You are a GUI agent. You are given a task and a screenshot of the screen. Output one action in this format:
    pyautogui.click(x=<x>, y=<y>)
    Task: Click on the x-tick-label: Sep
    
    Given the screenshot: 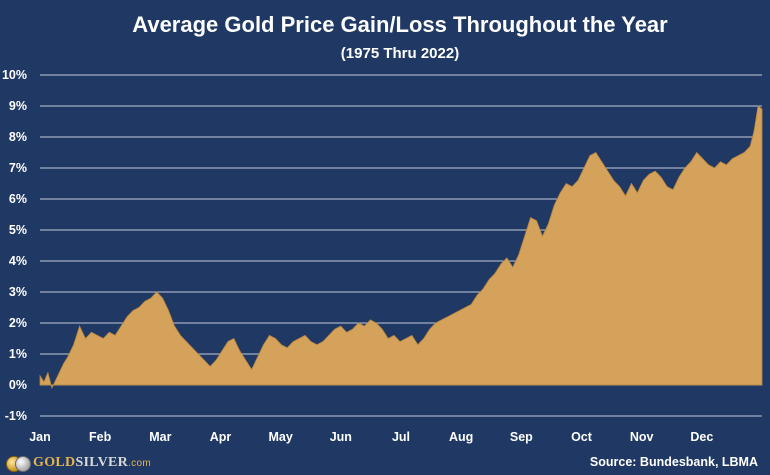 What is the action you would take?
    pyautogui.click(x=521, y=437)
    